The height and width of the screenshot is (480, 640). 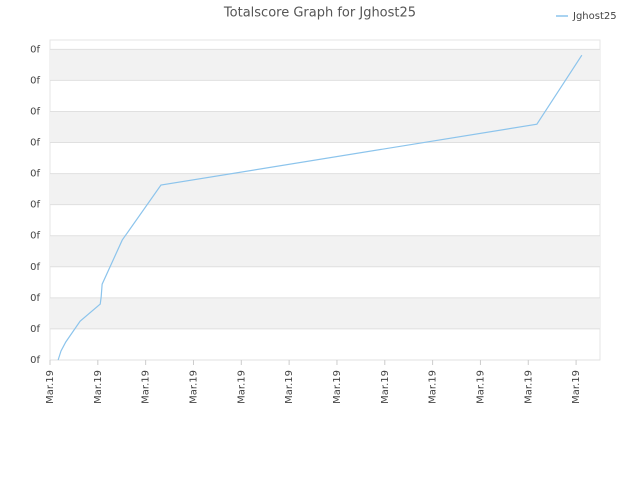 What do you see at coordinates (594, 16) in the screenshot?
I see `legend-label: Jghost25` at bounding box center [594, 16].